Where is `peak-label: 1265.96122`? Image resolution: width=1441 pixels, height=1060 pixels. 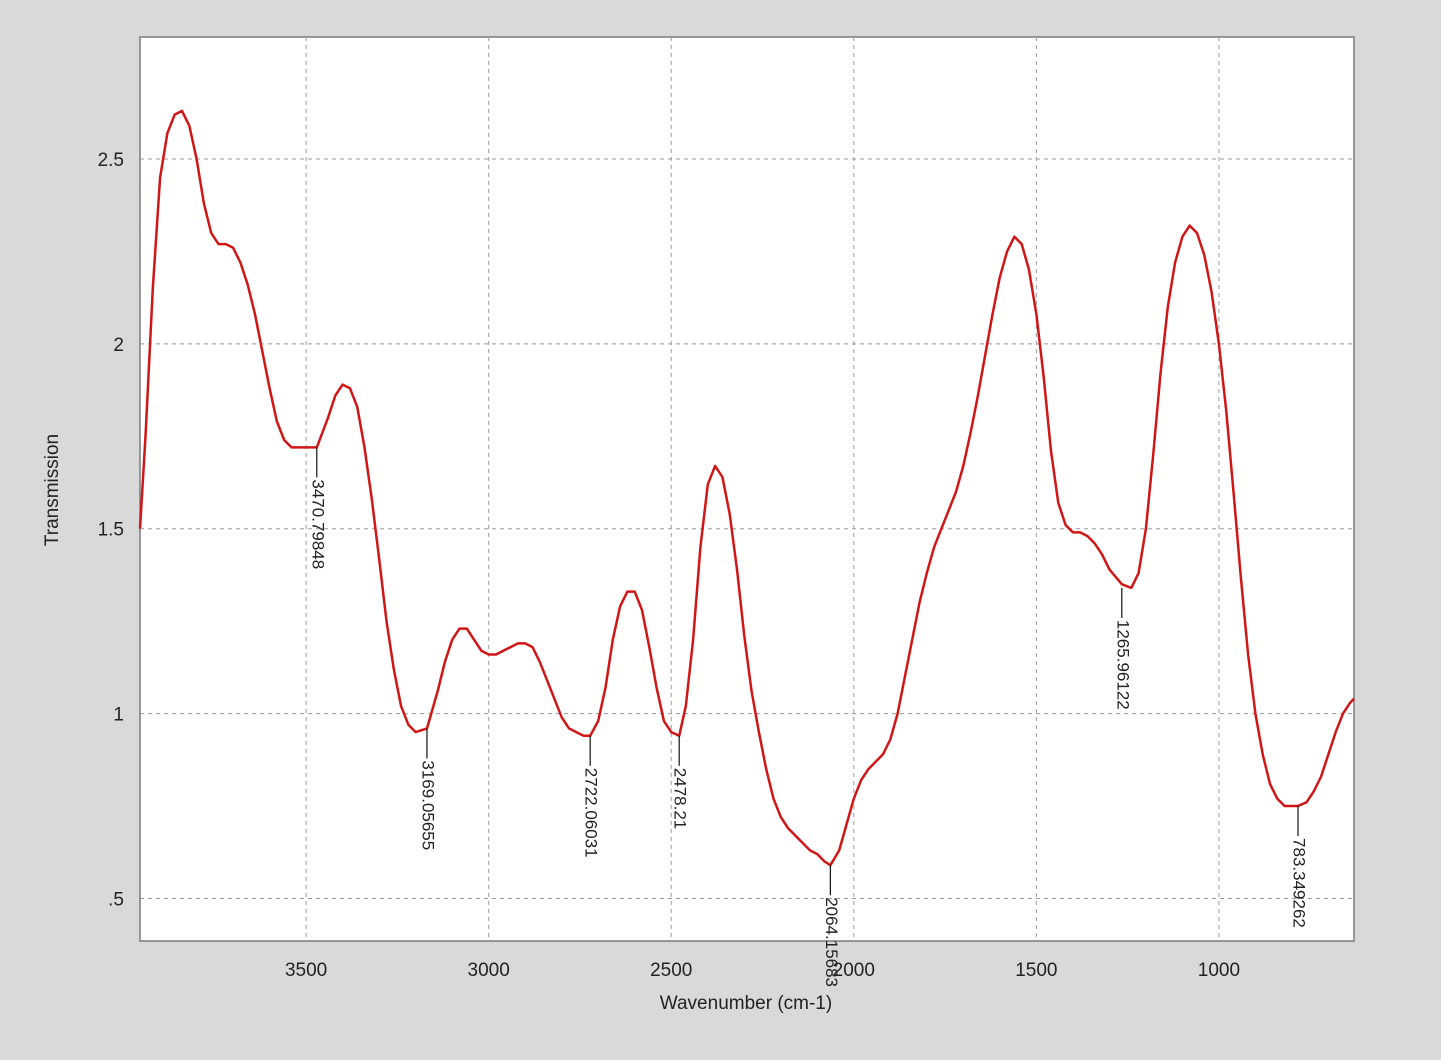 peak-label: 1265.96122 is located at coordinates (1122, 665).